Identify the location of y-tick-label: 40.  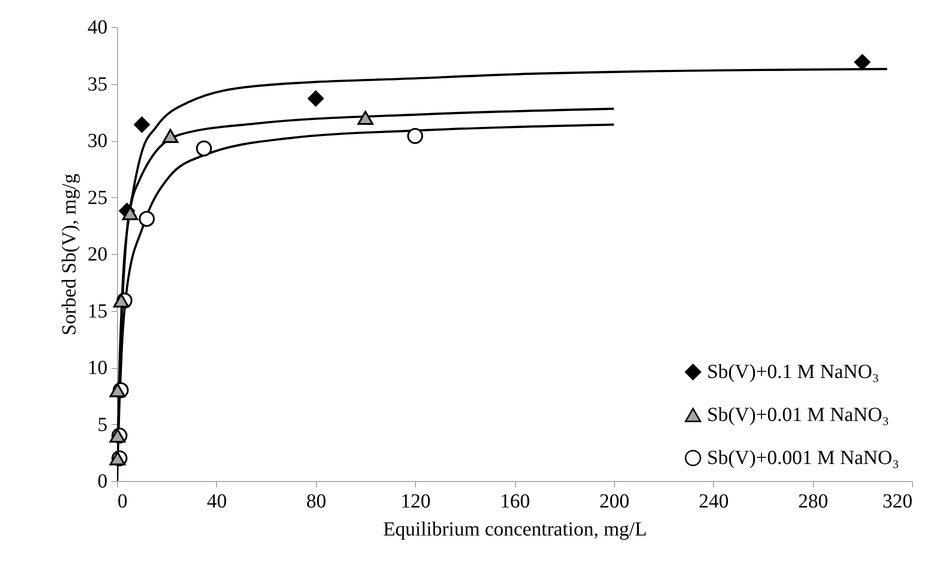
(98, 27).